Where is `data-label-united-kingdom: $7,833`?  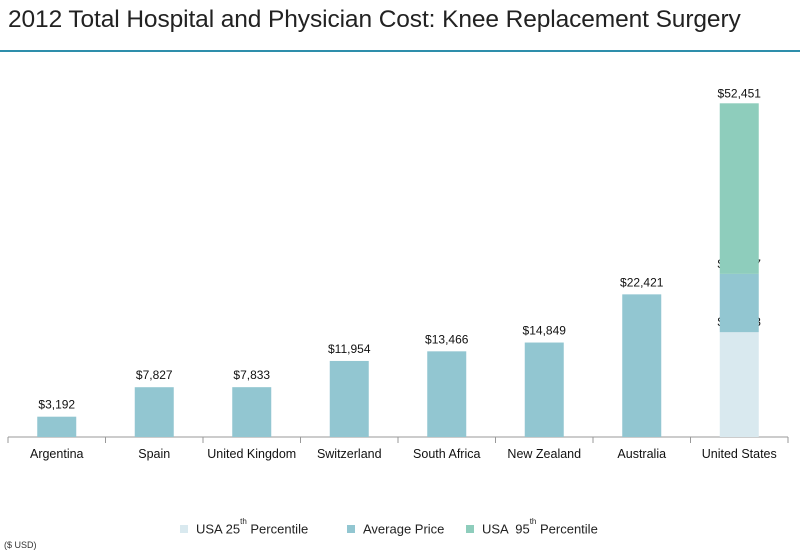
data-label-united-kingdom: $7,833 is located at coordinates (251, 375).